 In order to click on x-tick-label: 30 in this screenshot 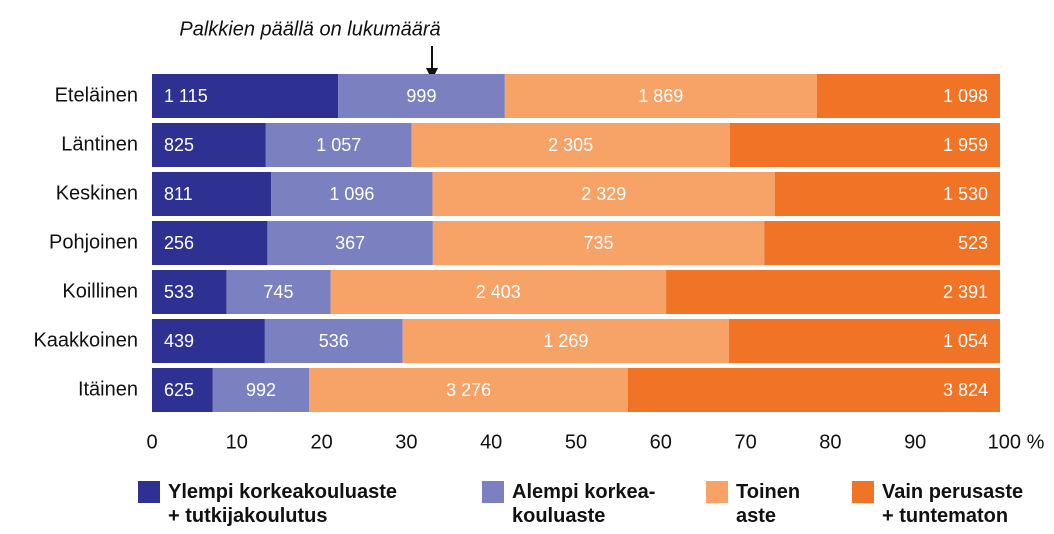, I will do `click(406, 442)`.